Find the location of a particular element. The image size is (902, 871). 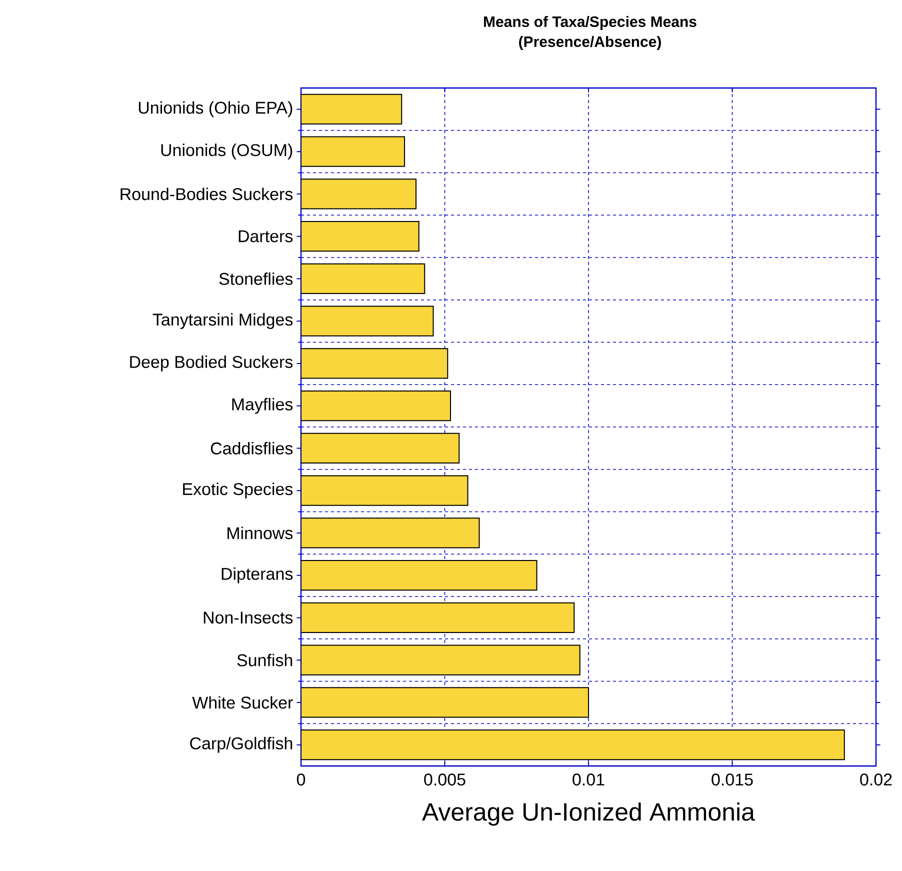

y-tick-label: Unionids (OSUM) is located at coordinates (226, 152).